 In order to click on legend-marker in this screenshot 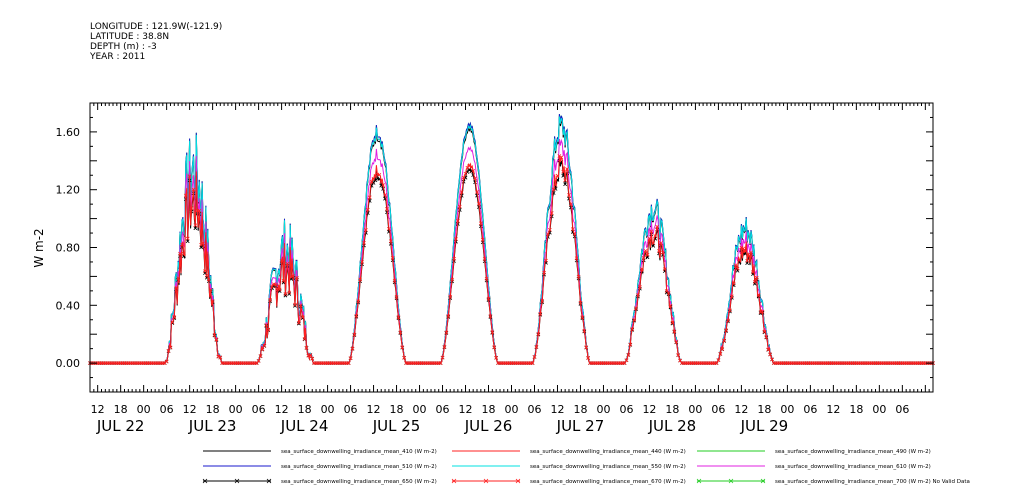, I will do `click(518, 481)`.